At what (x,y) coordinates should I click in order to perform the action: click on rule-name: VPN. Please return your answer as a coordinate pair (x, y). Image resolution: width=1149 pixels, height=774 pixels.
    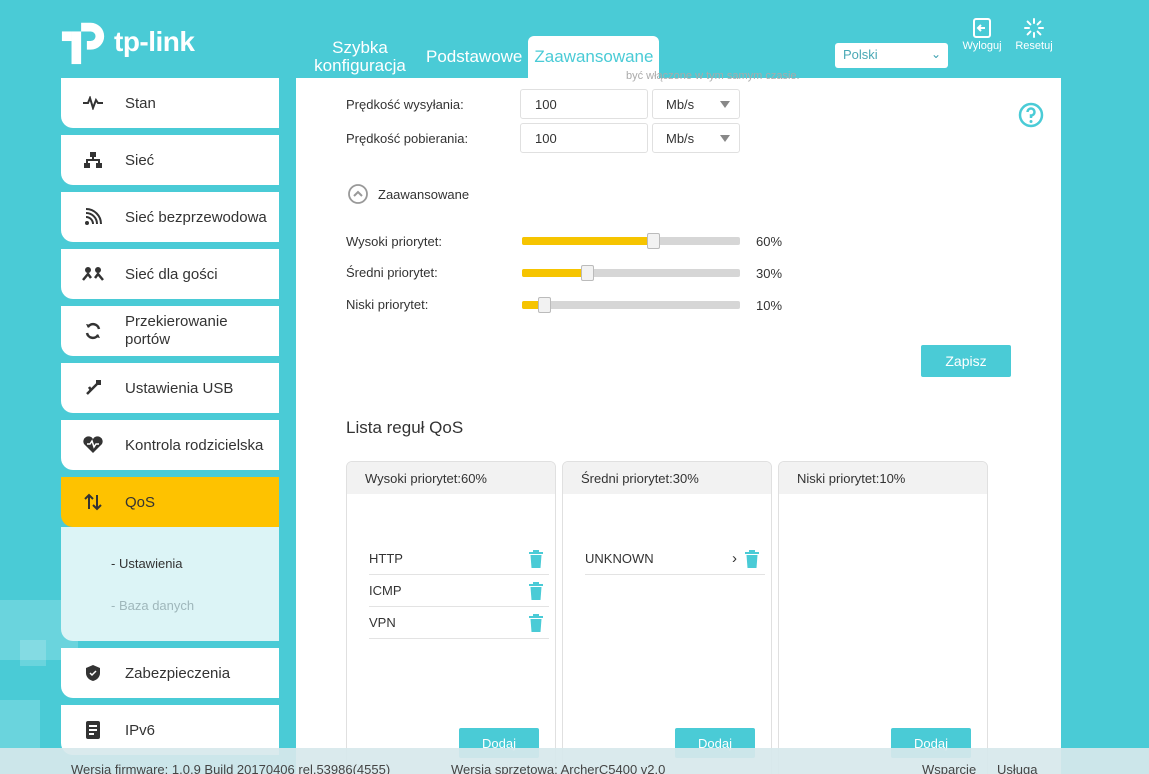
    Looking at the image, I should click on (382, 622).